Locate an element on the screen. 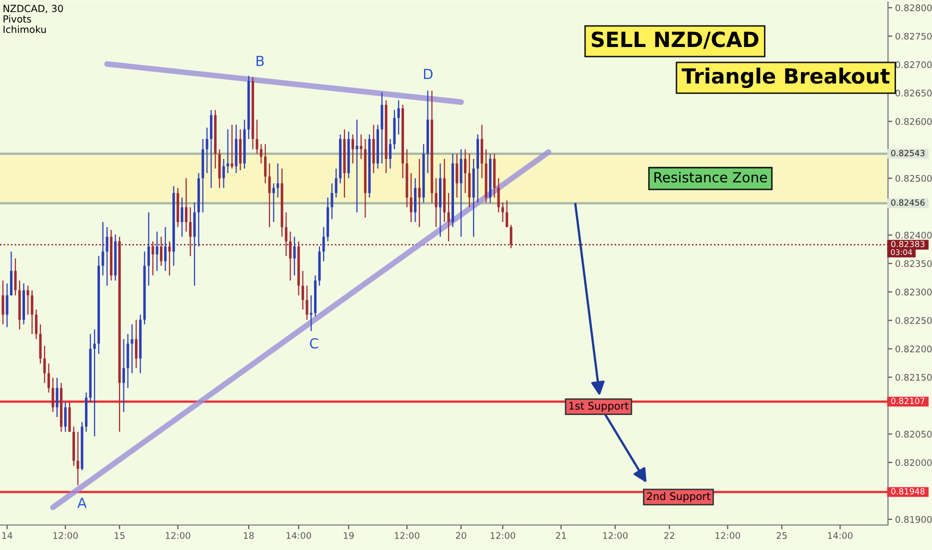 The width and height of the screenshot is (932, 550). annotation: B is located at coordinates (260, 61).